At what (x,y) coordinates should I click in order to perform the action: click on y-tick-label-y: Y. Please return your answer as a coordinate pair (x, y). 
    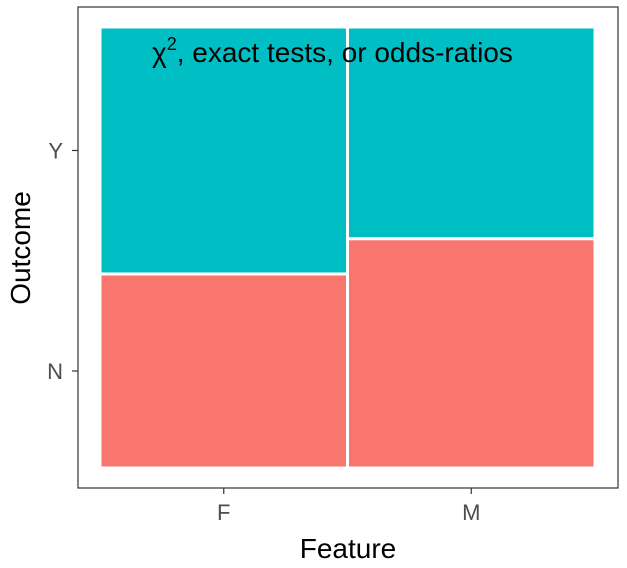
    Looking at the image, I should click on (55, 150).